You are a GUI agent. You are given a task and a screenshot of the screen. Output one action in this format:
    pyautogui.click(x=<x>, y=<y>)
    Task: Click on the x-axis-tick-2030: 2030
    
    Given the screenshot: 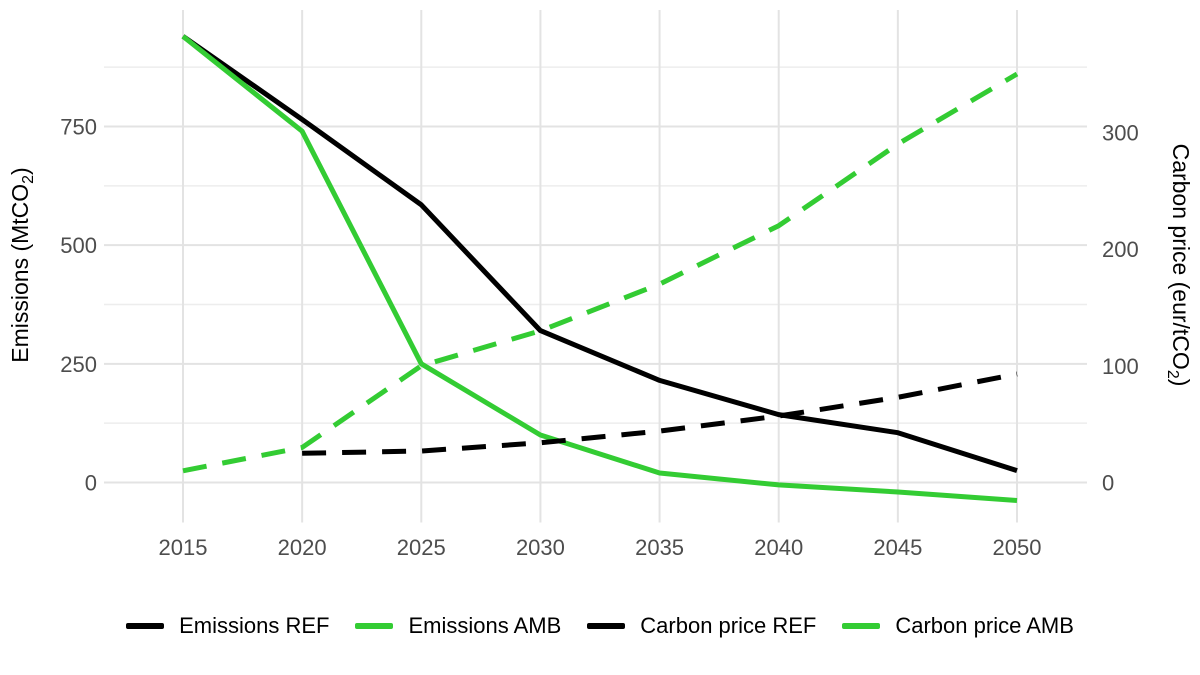 What is the action you would take?
    pyautogui.click(x=540, y=547)
    